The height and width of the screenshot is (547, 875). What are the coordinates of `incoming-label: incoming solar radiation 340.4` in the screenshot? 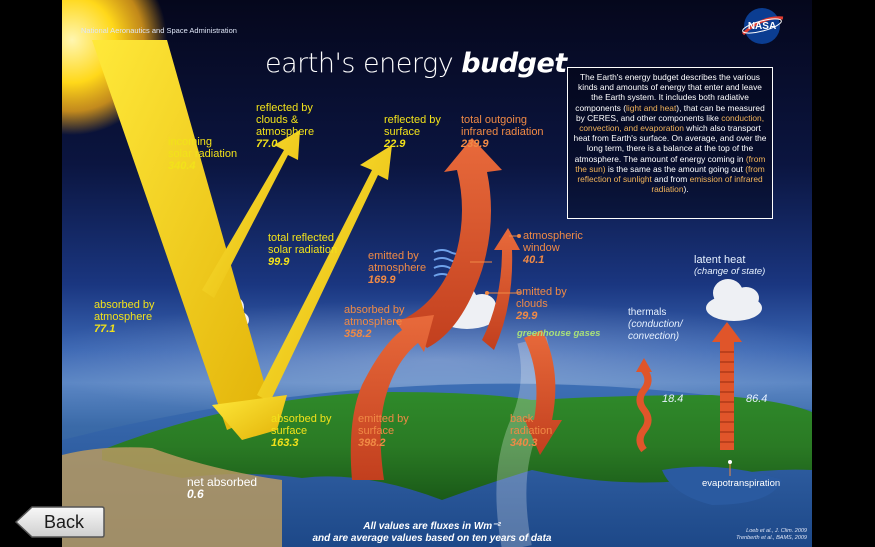 It's located at (203, 154).